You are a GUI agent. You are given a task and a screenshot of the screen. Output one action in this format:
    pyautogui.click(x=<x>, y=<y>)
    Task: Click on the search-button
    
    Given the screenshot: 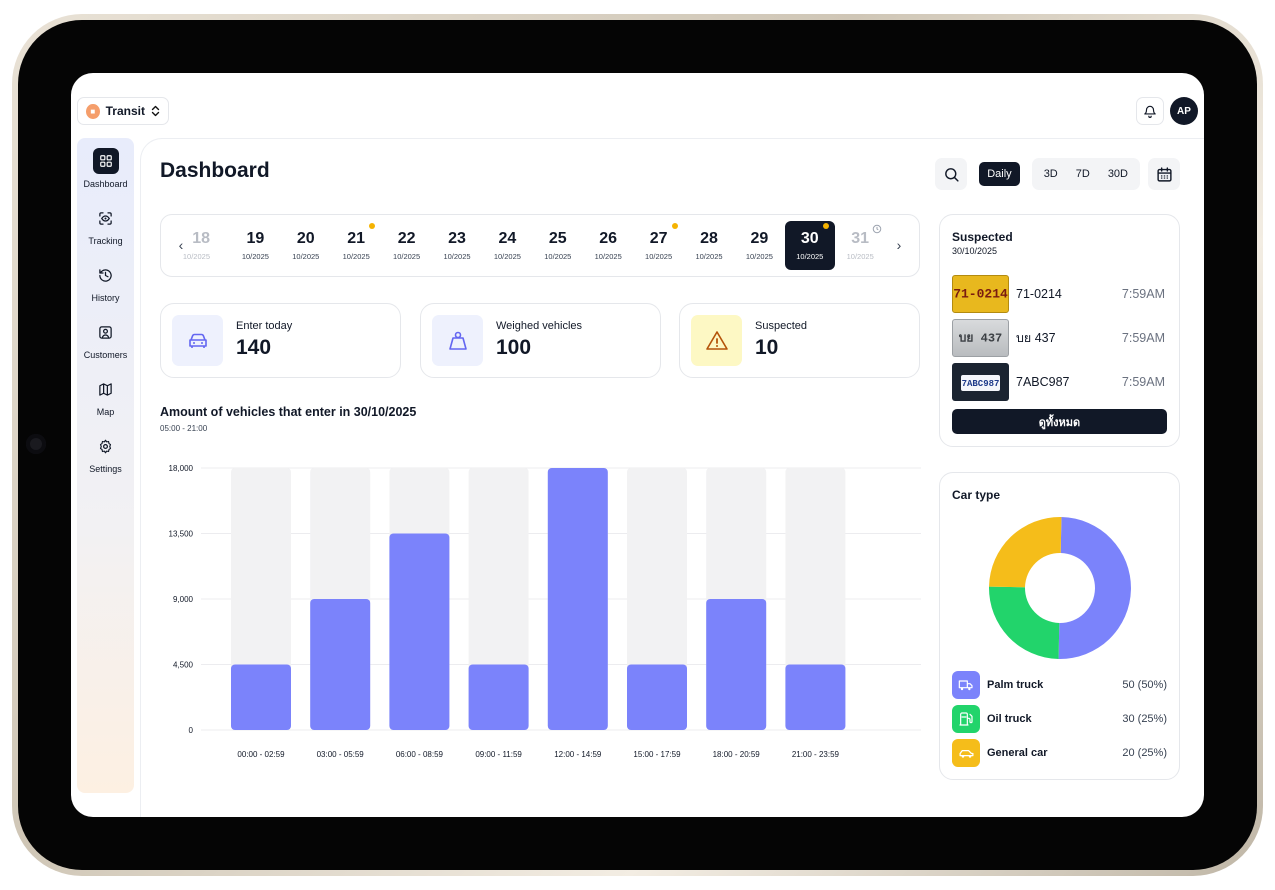 What is the action you would take?
    pyautogui.click(x=951, y=174)
    